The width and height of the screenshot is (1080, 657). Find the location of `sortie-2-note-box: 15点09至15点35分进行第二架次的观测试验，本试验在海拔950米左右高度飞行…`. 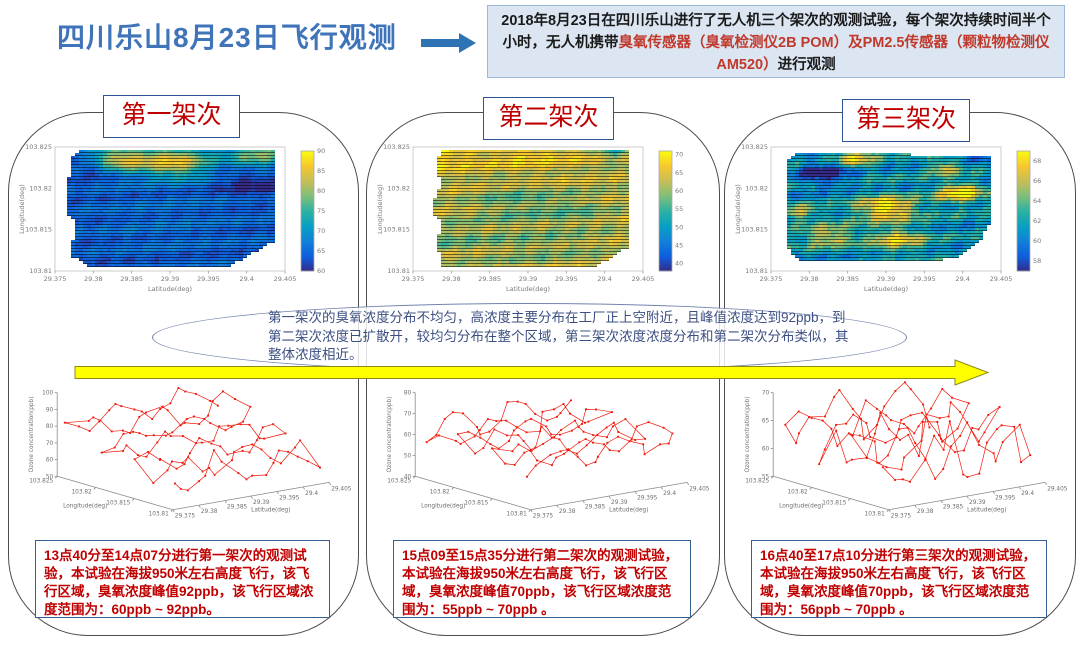

sortie-2-note-box: 15点09至15点35分进行第二架次的观测试验，本试验在海拔950米左右高度飞行… is located at coordinates (542, 579).